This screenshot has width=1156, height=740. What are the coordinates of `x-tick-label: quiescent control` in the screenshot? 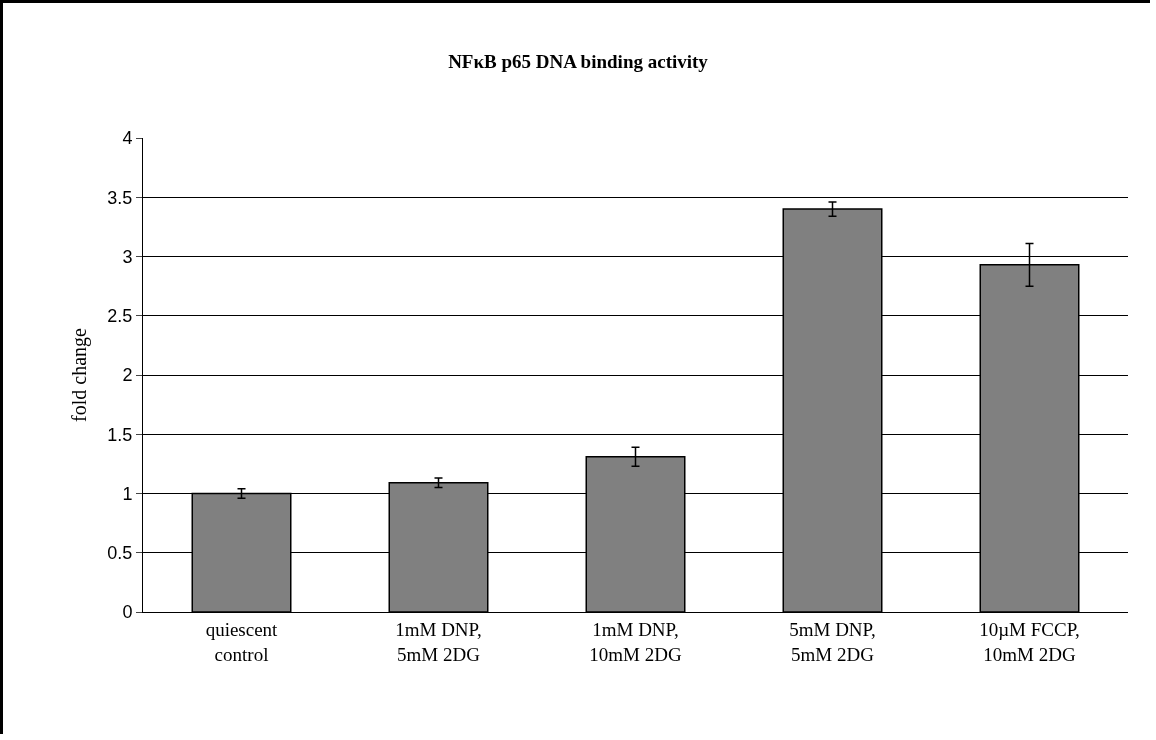 It's located at (242, 641).